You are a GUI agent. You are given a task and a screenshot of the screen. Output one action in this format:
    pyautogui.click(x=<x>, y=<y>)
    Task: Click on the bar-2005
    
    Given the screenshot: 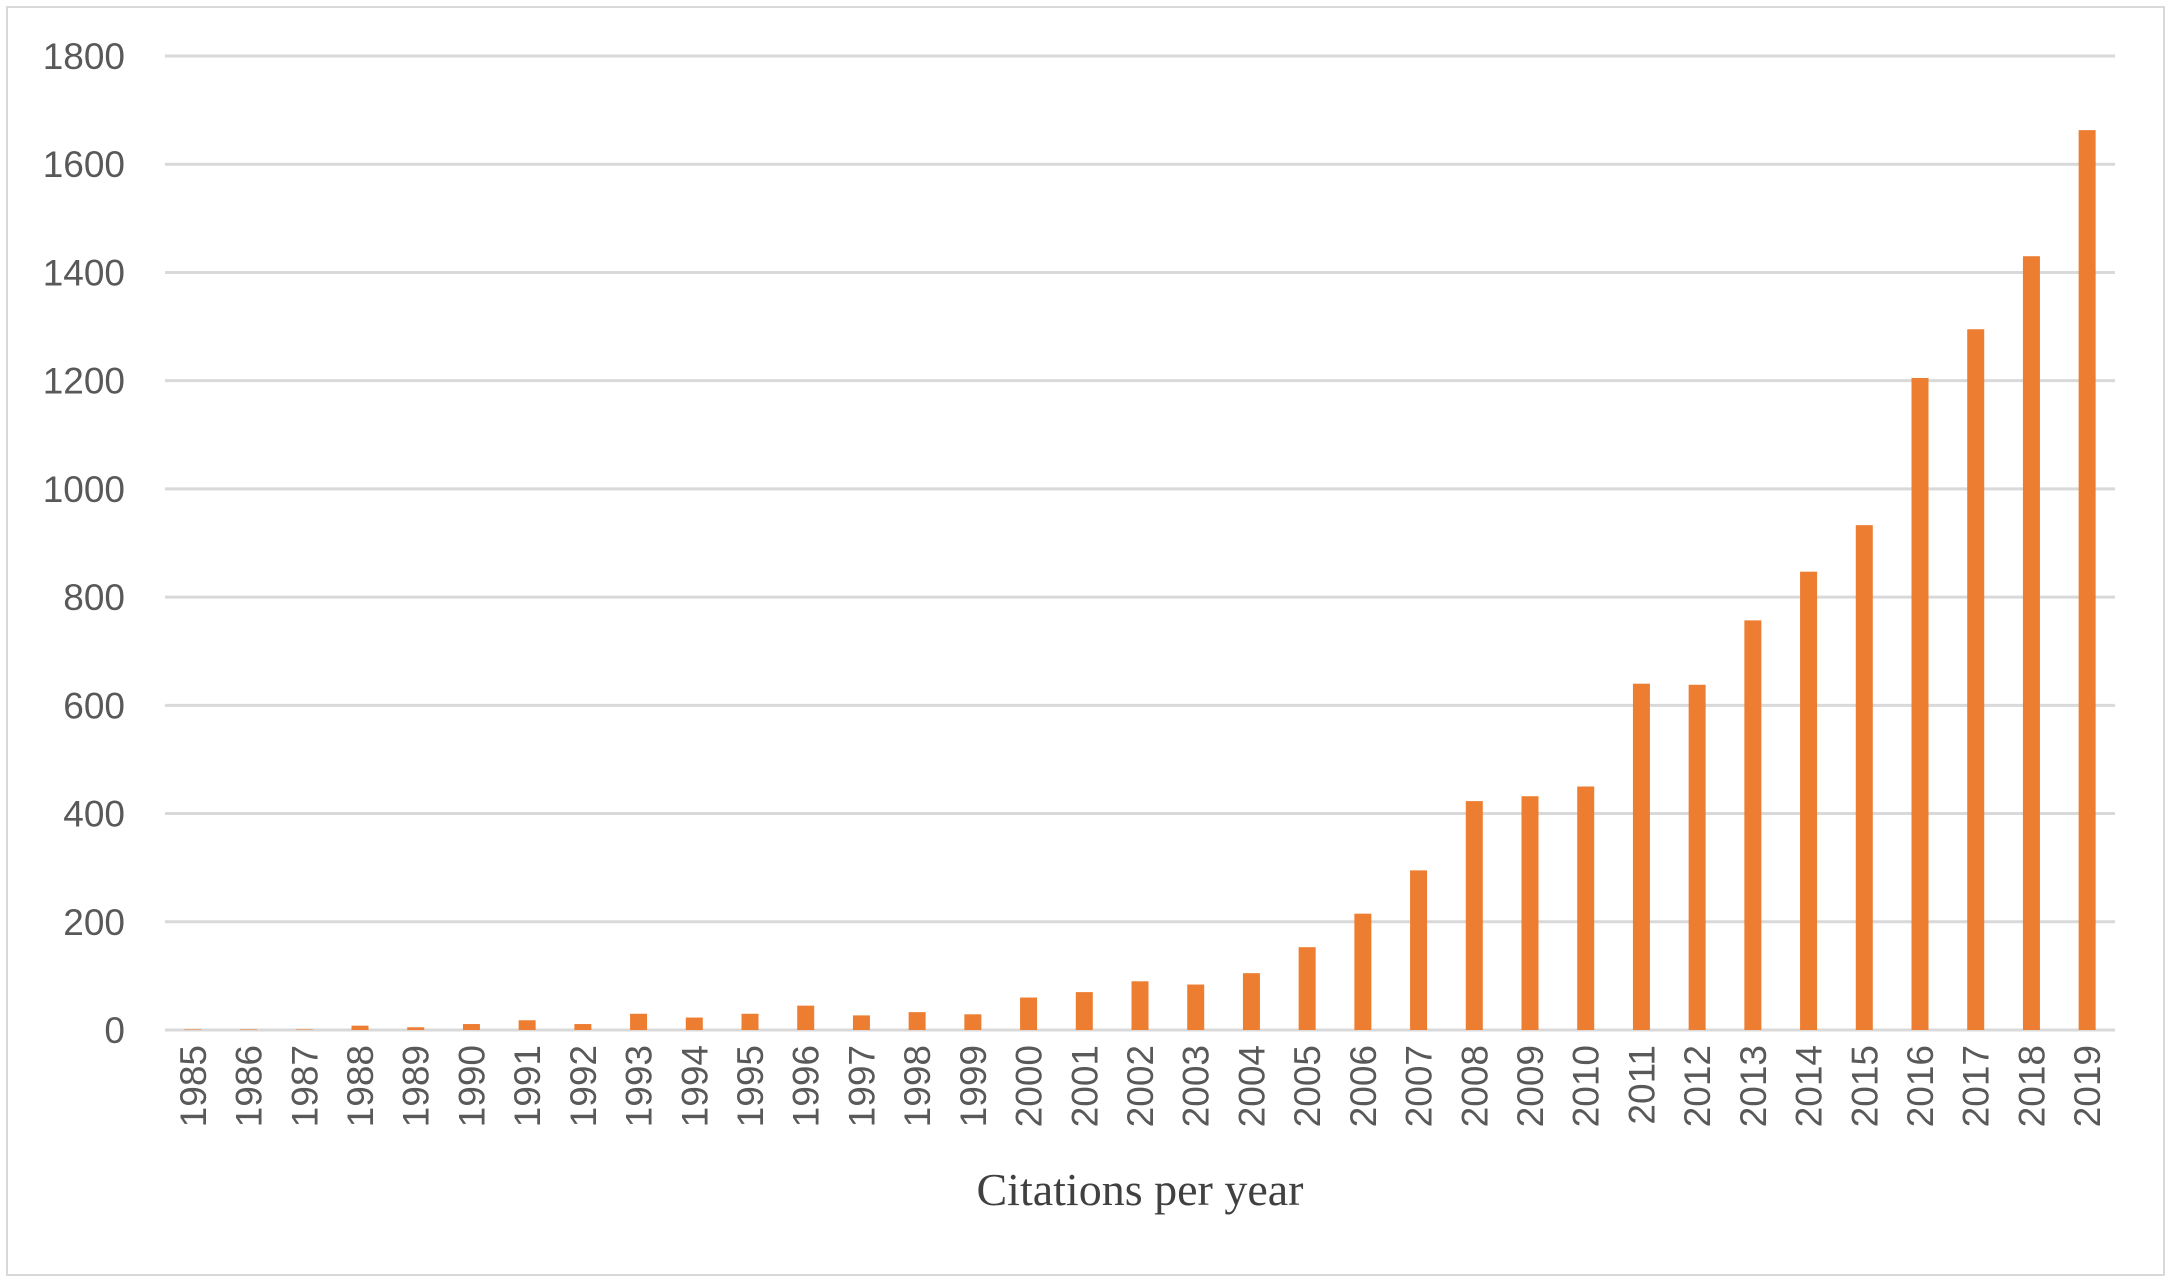 What is the action you would take?
    pyautogui.click(x=1307, y=988)
    